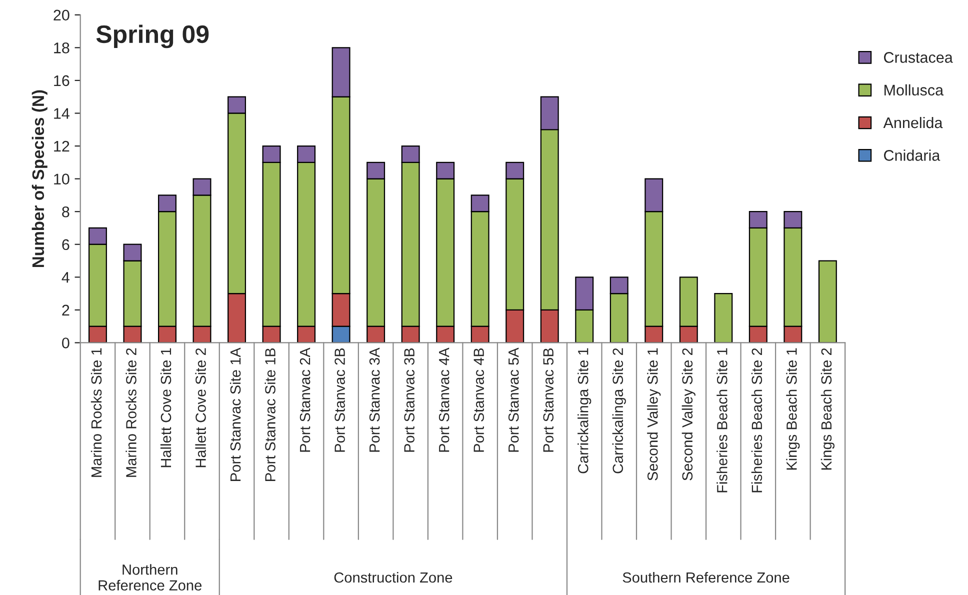 Image resolution: width=968 pixels, height=595 pixels. Describe the element at coordinates (96, 412) in the screenshot. I see `x-tick-label: Marino Rocks Site 1` at that location.